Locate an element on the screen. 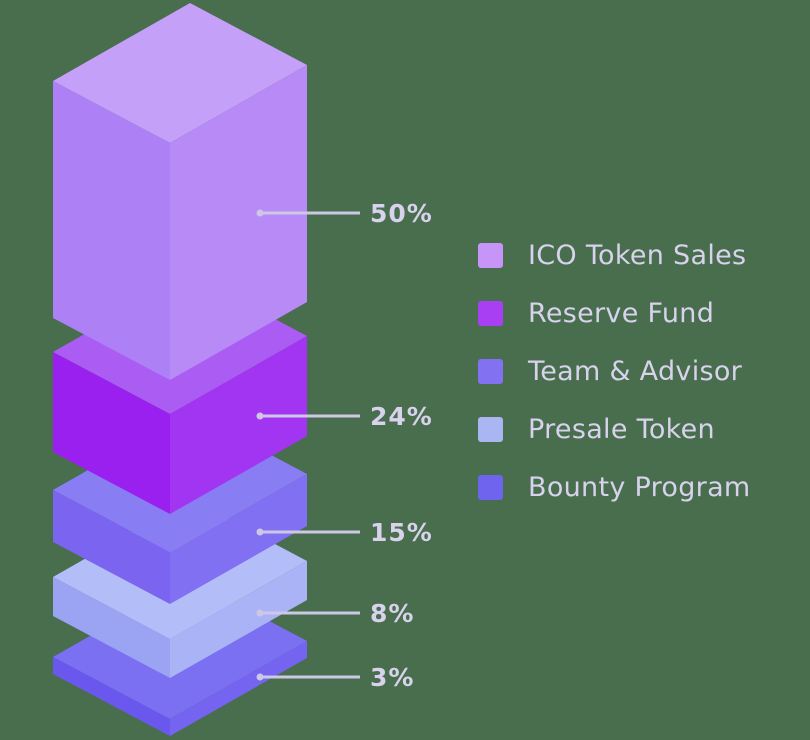  segment-left-face-reserve-fund is located at coordinates (111, 433).